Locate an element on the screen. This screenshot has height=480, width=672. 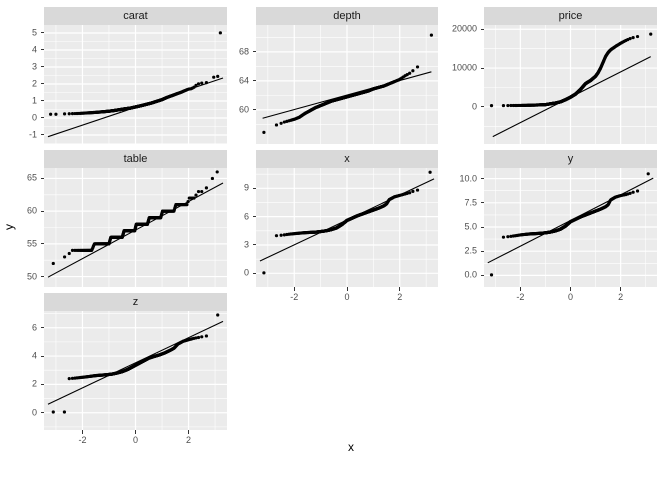
facet-panel-table is located at coordinates (135, 227).